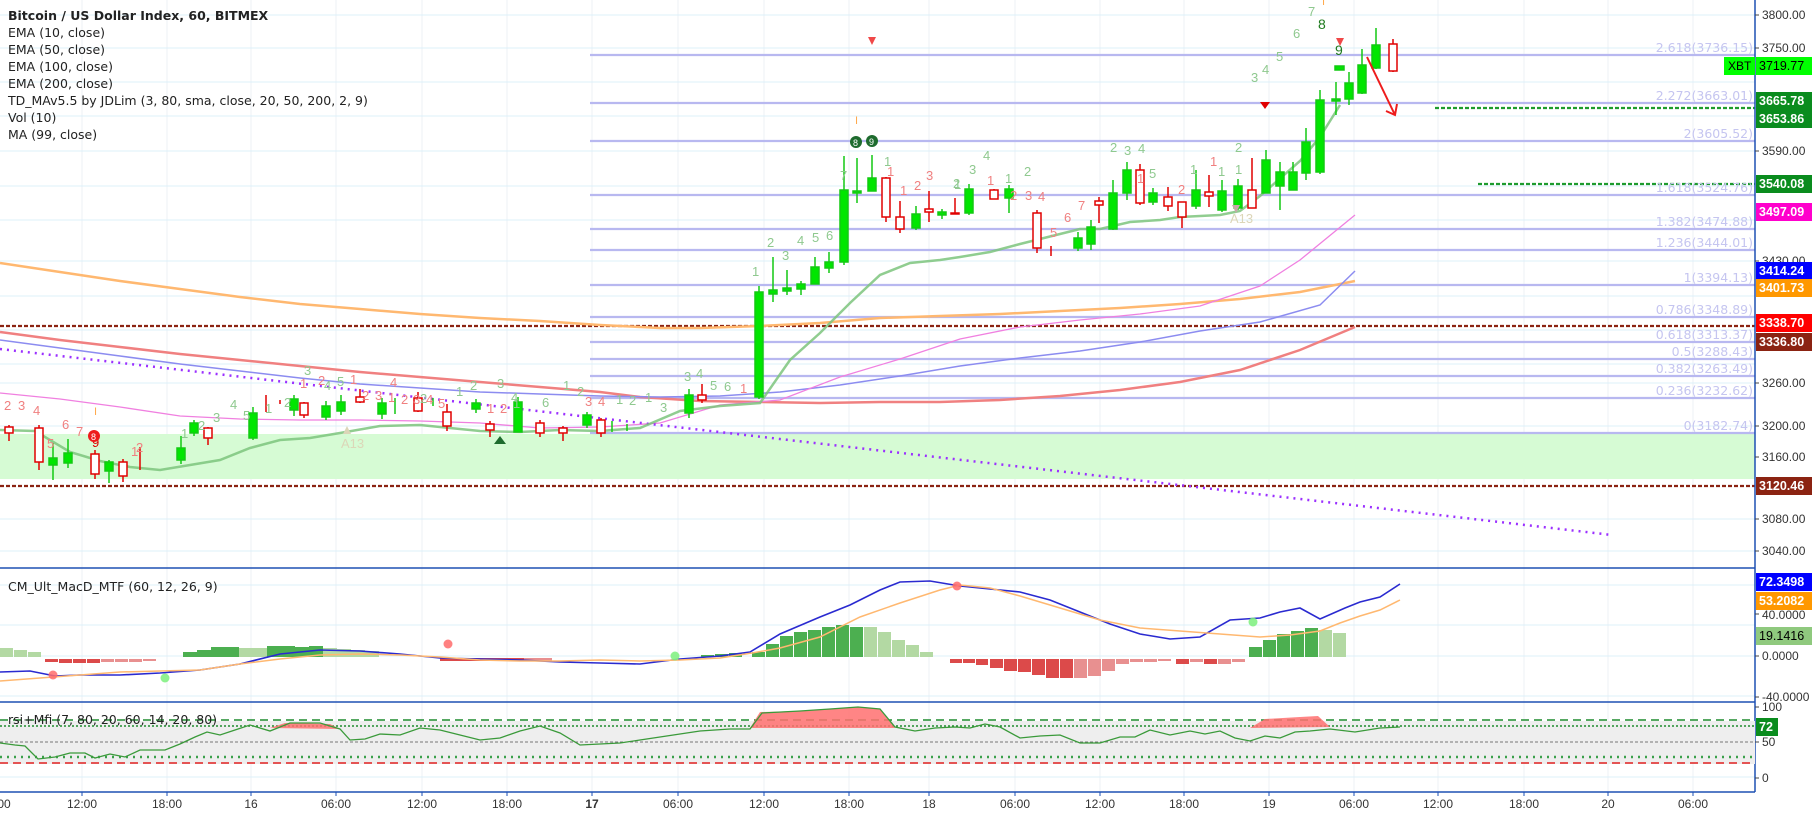  I want to click on study-ma99: MA (99, close), so click(53, 134).